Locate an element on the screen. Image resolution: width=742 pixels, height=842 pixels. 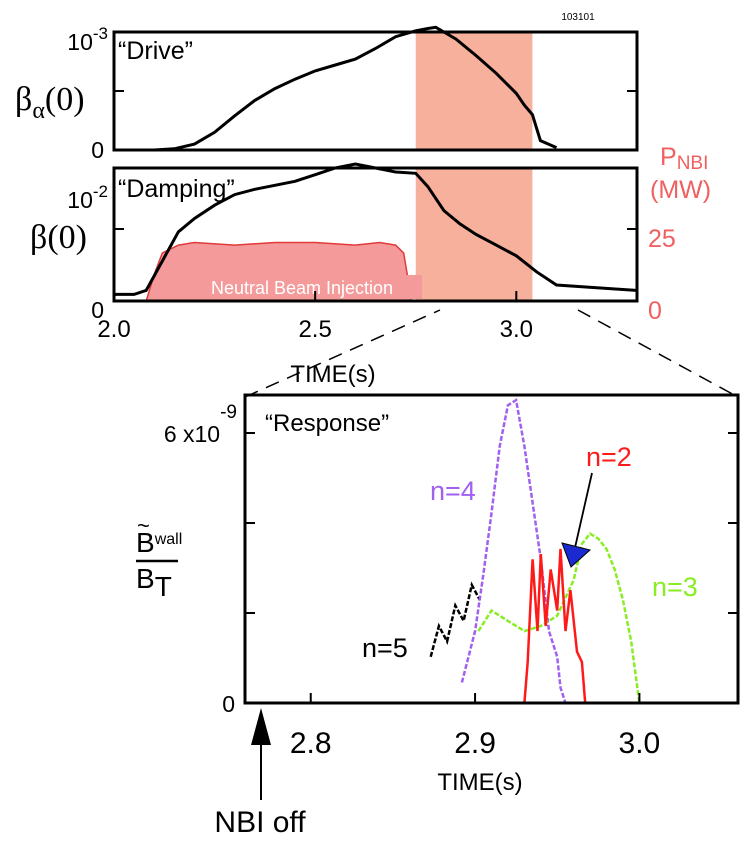
response-y-label: ~ Bwall BT is located at coordinates (159, 557).